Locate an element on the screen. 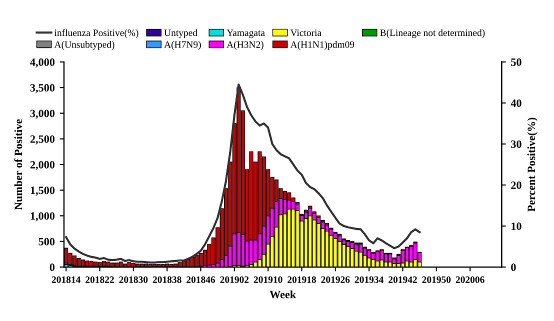 Image resolution: width=554 pixels, height=321 pixels. legend-label: A(H7N9) is located at coordinates (182, 45).